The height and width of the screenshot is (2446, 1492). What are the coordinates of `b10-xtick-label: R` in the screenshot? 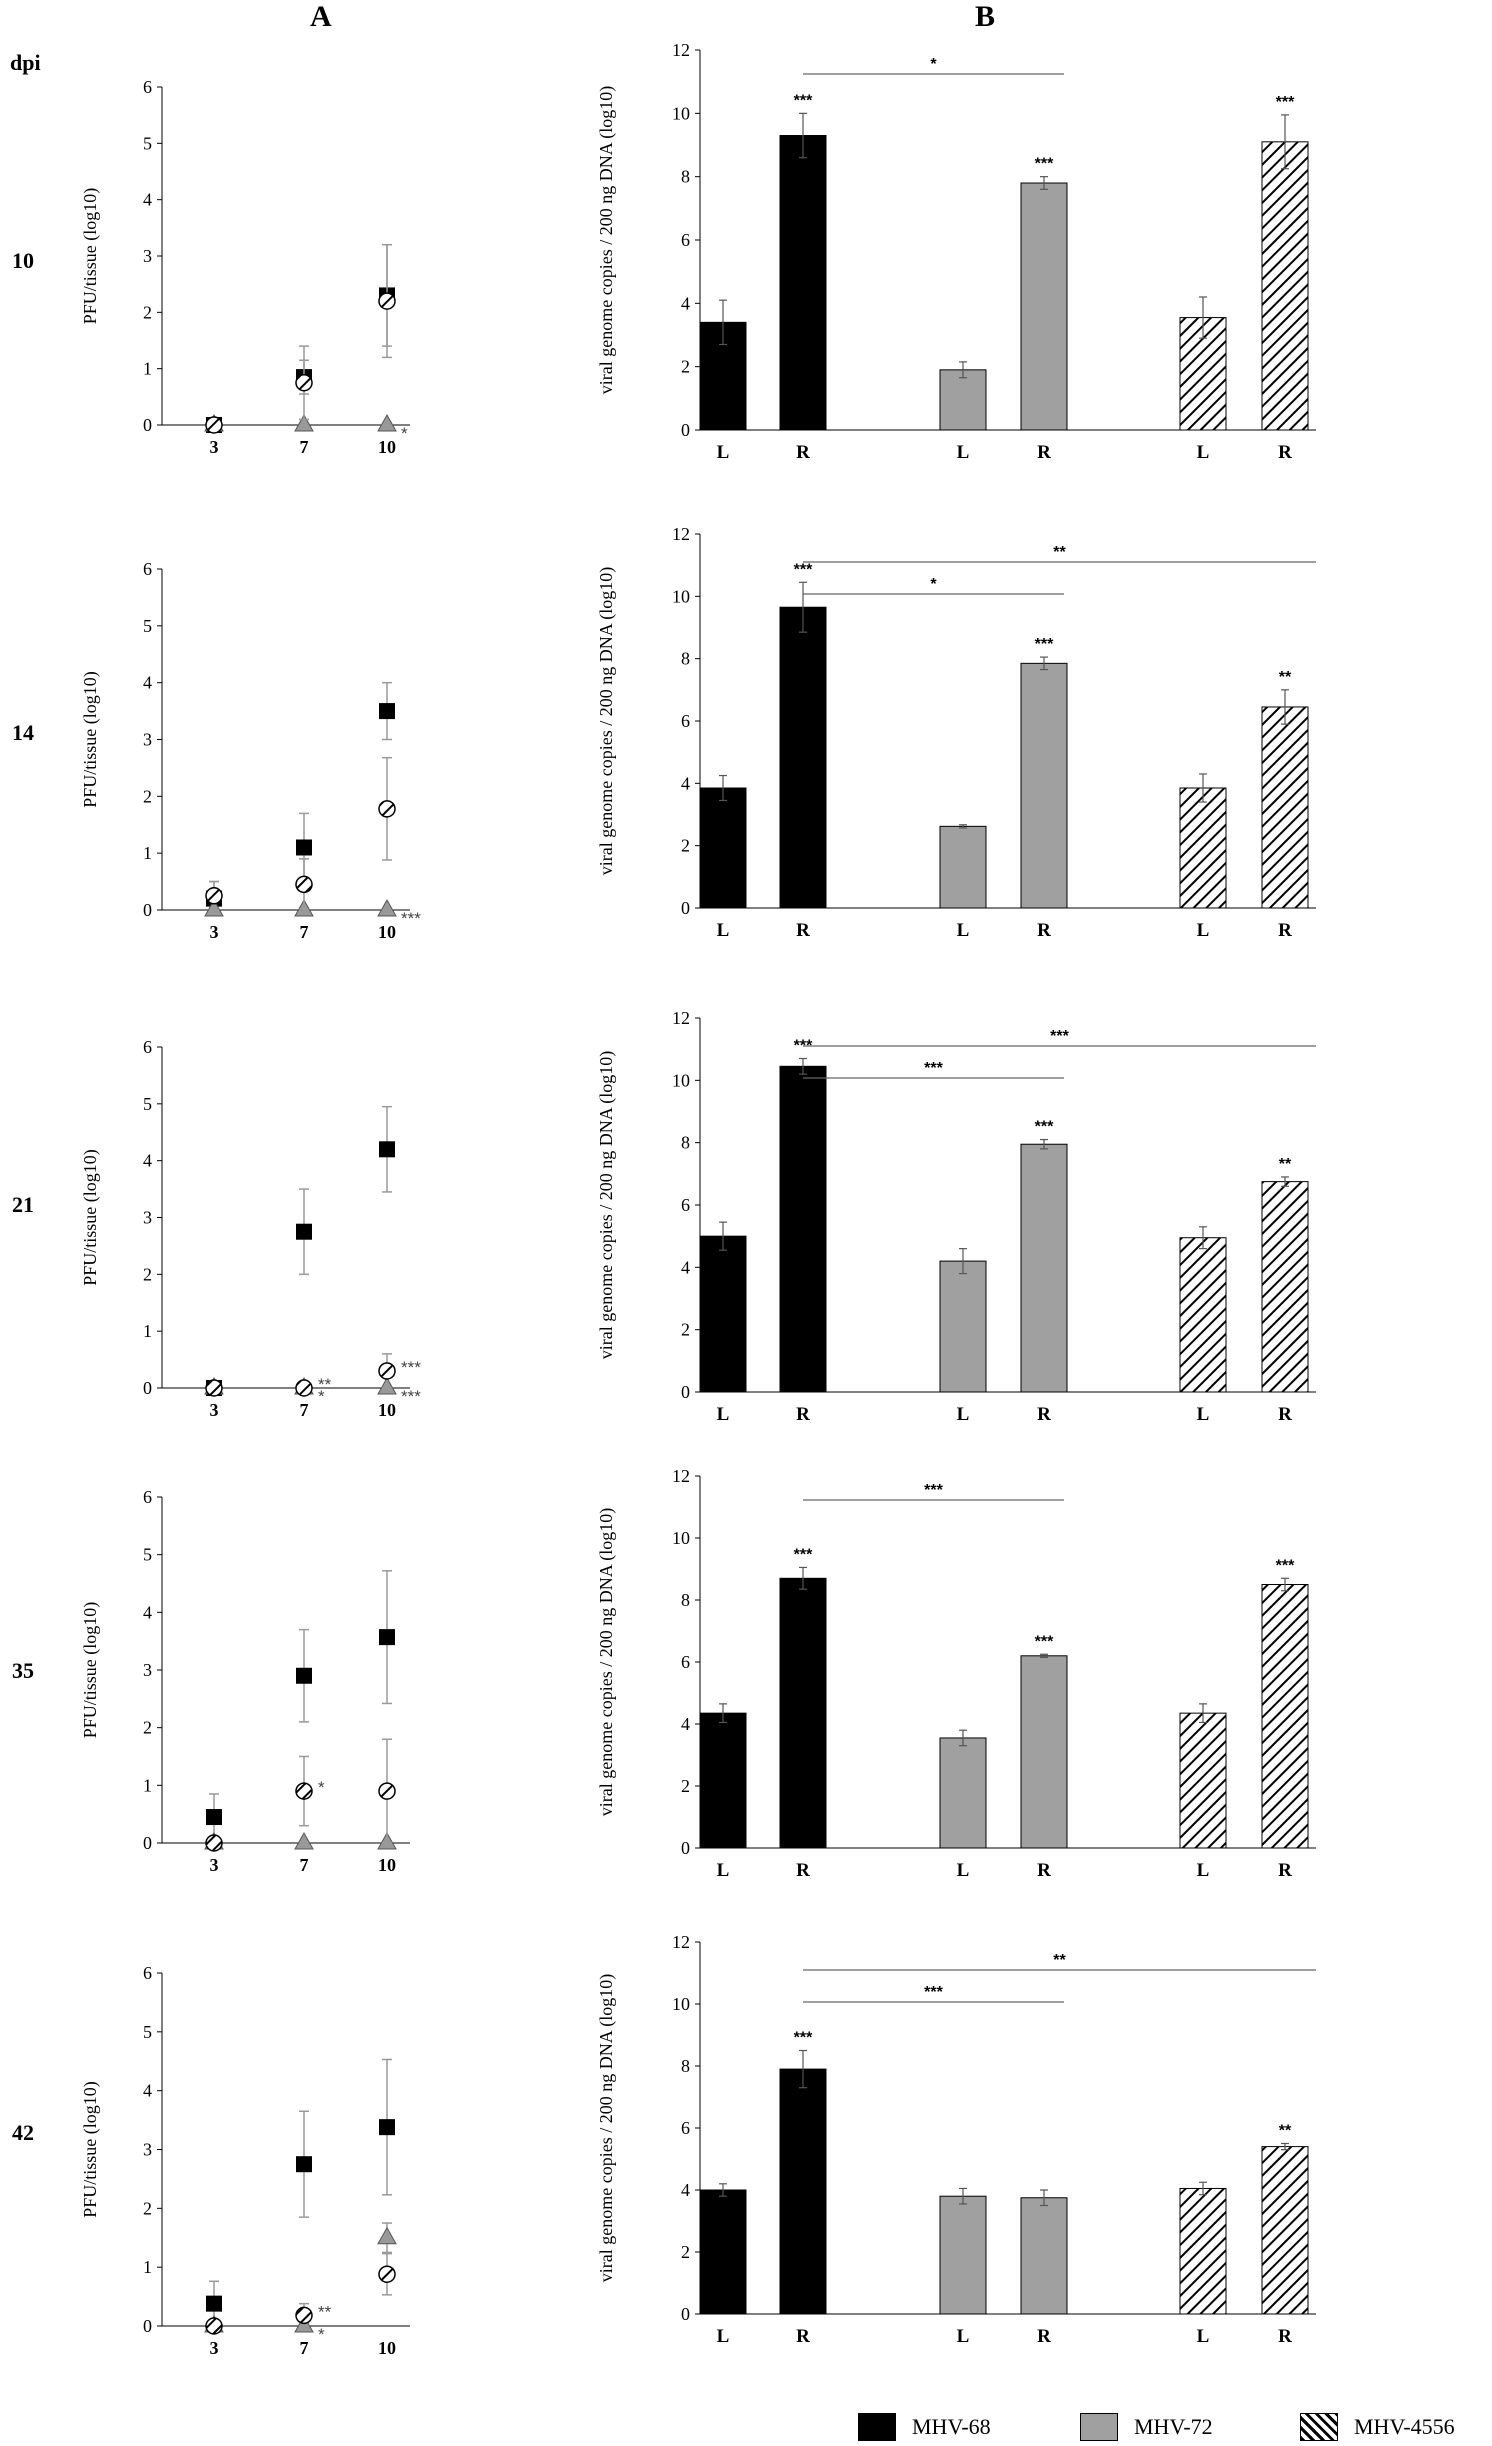 It's located at (803, 452).